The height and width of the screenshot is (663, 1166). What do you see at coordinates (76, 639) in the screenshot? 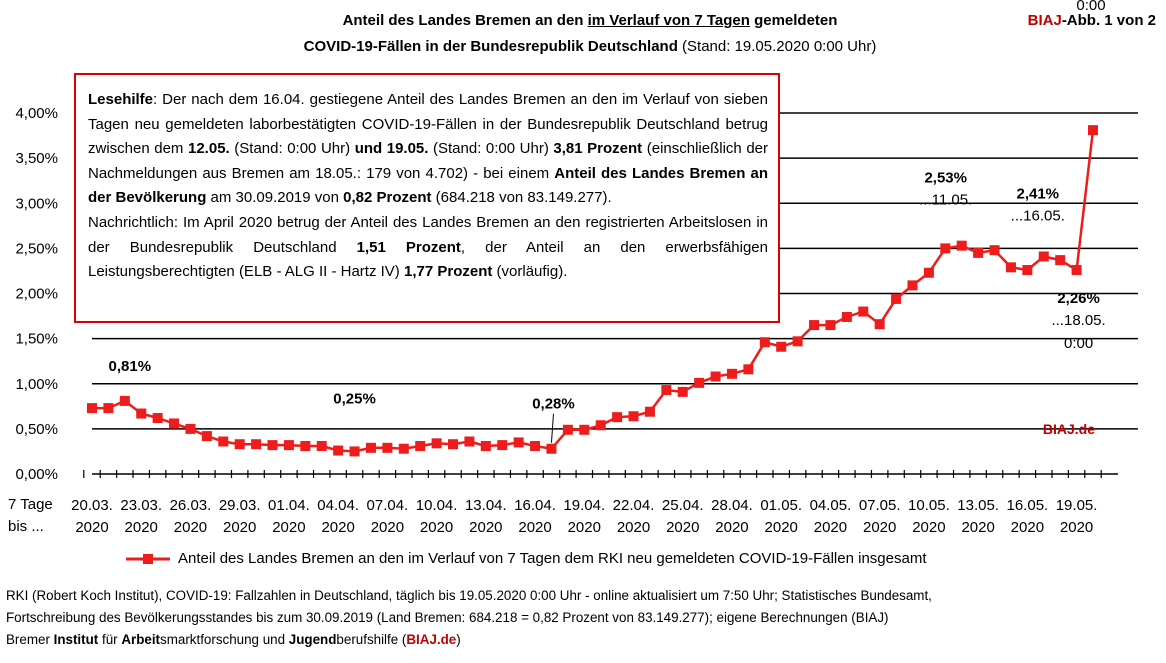
I see `source-l3-run-1: Institut` at bounding box center [76, 639].